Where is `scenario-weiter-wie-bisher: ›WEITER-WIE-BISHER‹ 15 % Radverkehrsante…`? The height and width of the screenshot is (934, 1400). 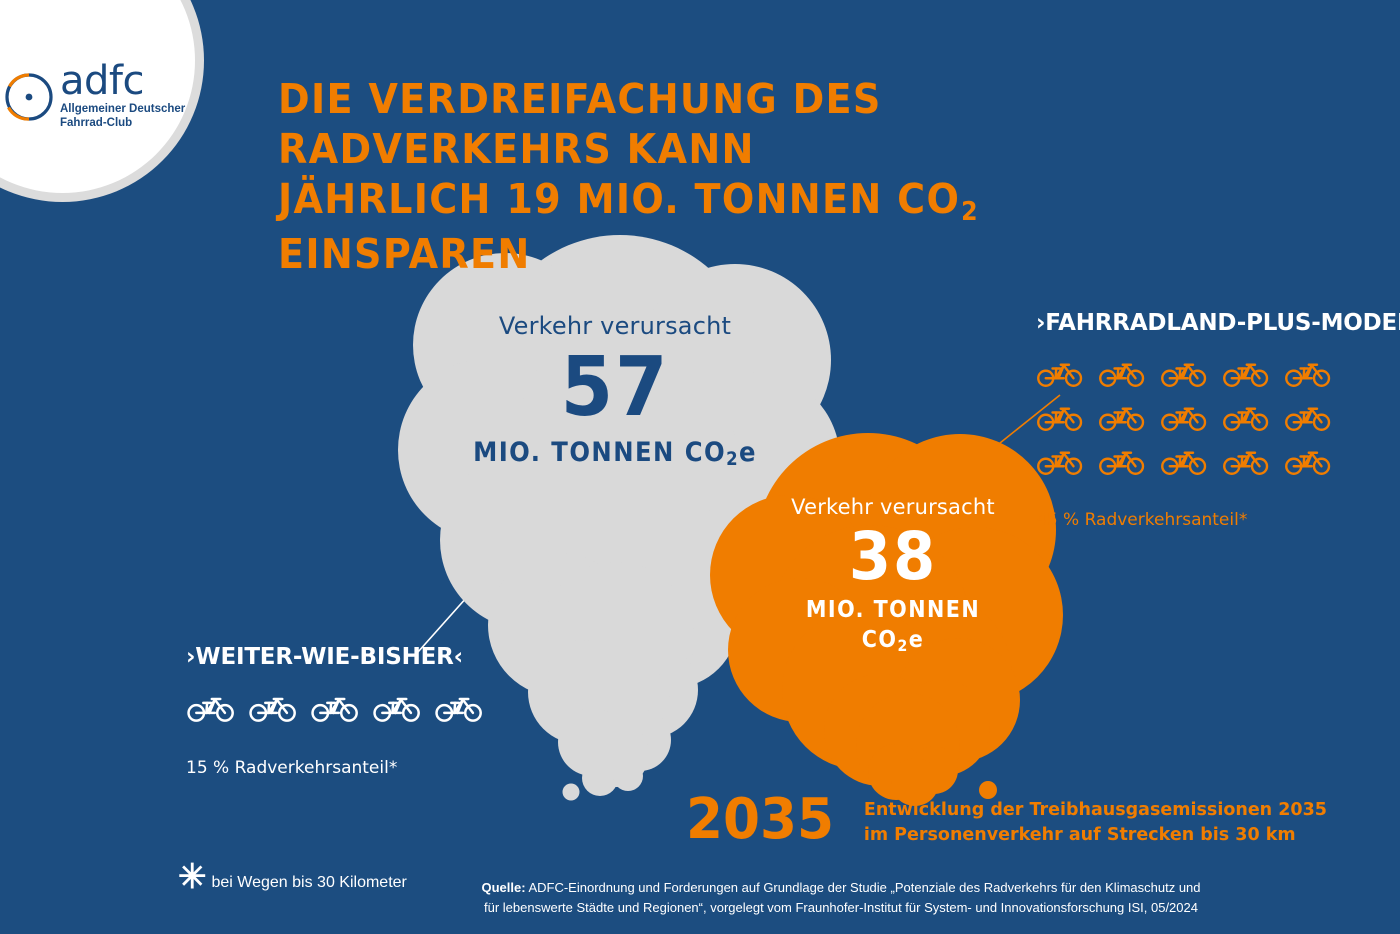
scenario-weiter-wie-bisher: ›WEITER-WIE-BISHER‹ 15 % Radverkehrsante… is located at coordinates (342, 711).